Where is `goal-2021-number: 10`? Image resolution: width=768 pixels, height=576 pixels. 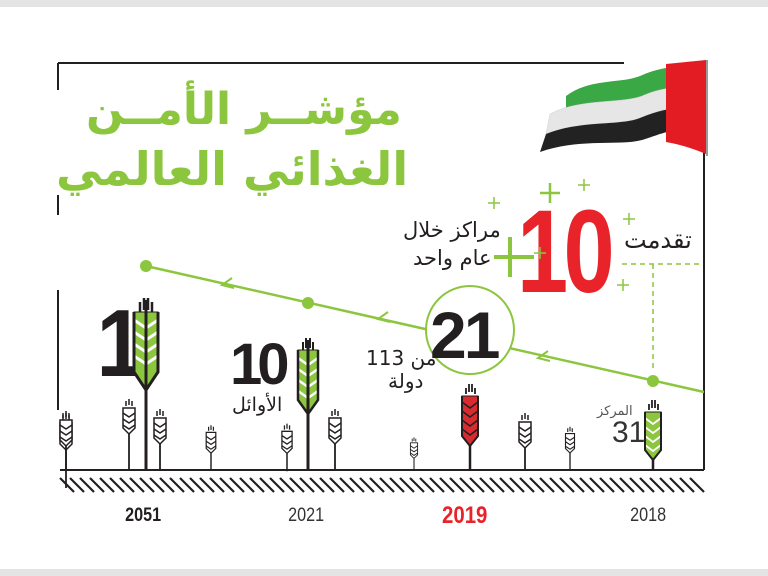 goal-2021-number: 10 is located at coordinates (259, 364).